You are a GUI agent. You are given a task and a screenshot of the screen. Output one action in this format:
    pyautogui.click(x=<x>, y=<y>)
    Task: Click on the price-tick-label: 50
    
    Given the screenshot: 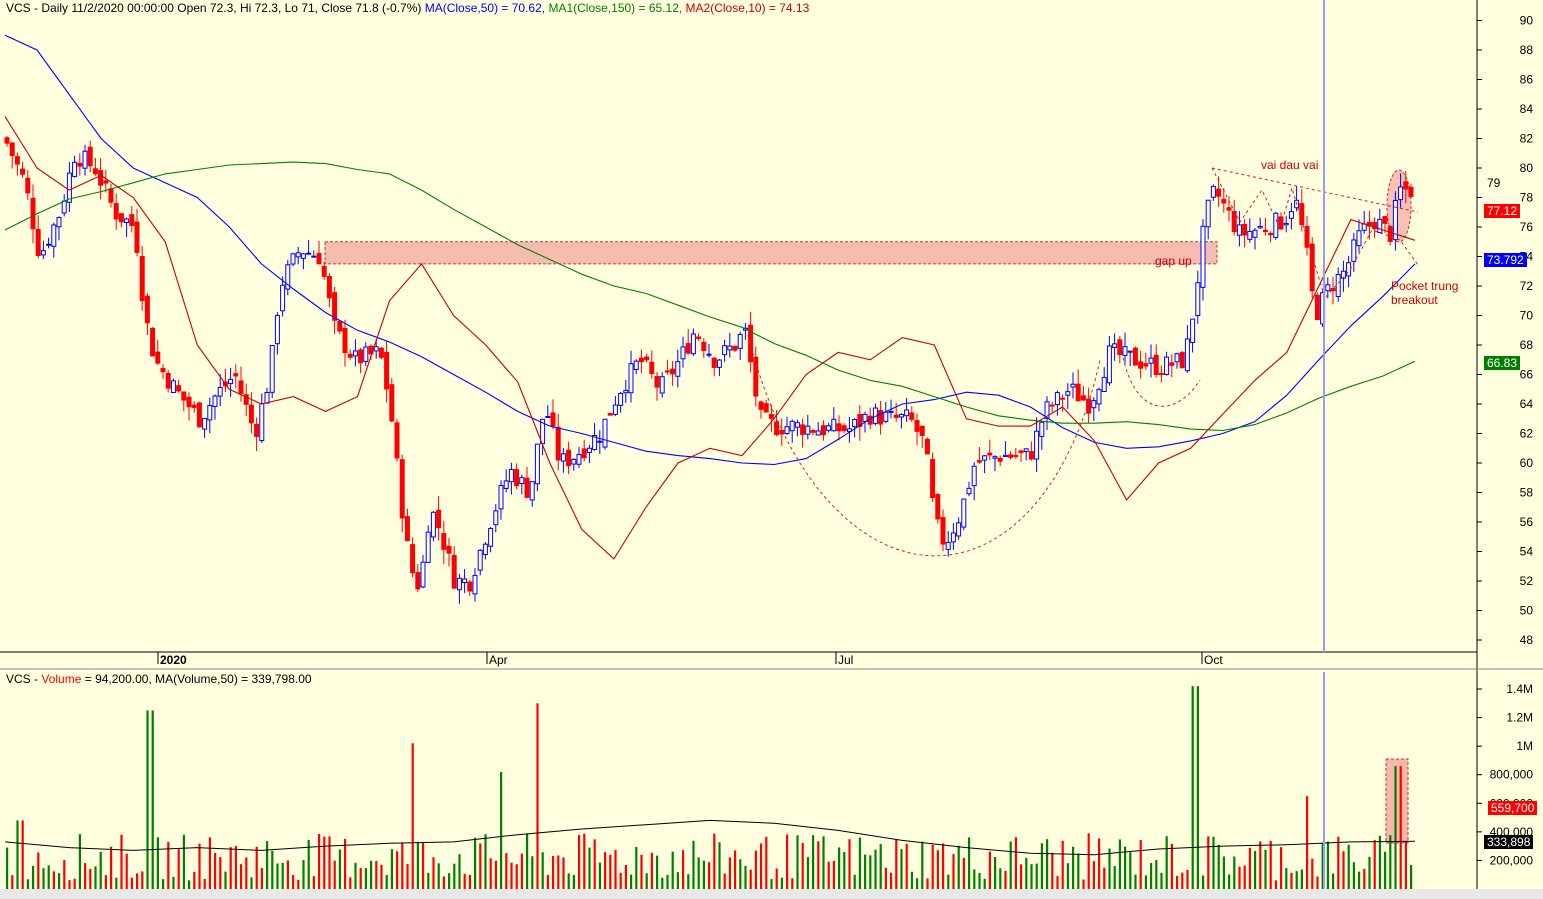 What is the action you would take?
    pyautogui.click(x=1527, y=611)
    